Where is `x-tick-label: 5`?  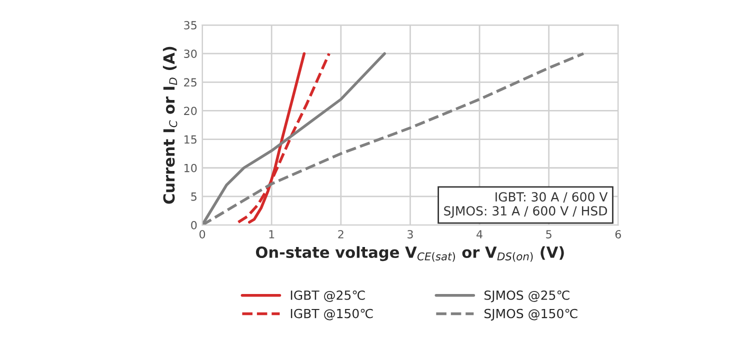
x-tick-label: 5 is located at coordinates (549, 234).